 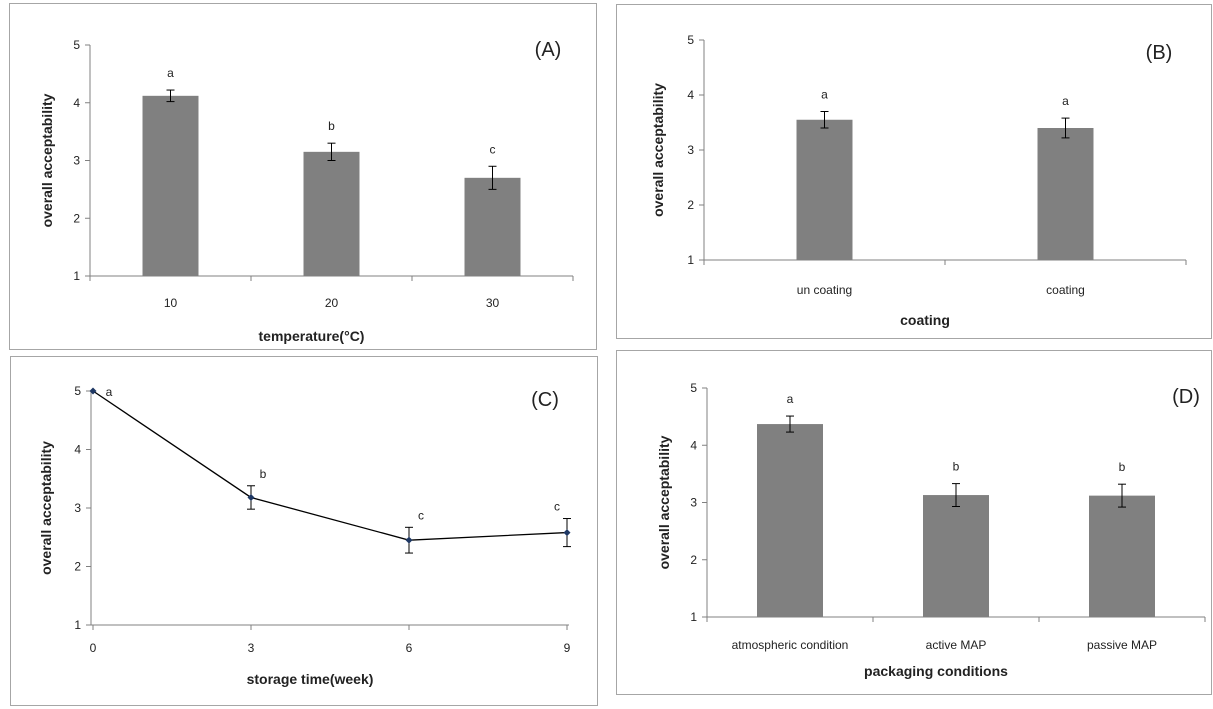 What do you see at coordinates (1159, 53) in the screenshot?
I see `panel-label-b: (B)` at bounding box center [1159, 53].